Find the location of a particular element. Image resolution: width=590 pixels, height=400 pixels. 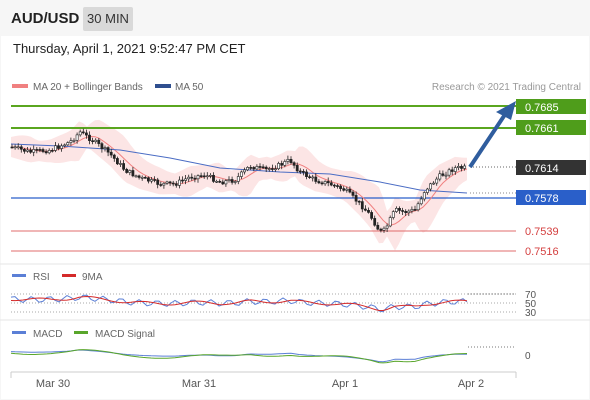

rsi-ma-legend-label: 9MA is located at coordinates (92, 277).